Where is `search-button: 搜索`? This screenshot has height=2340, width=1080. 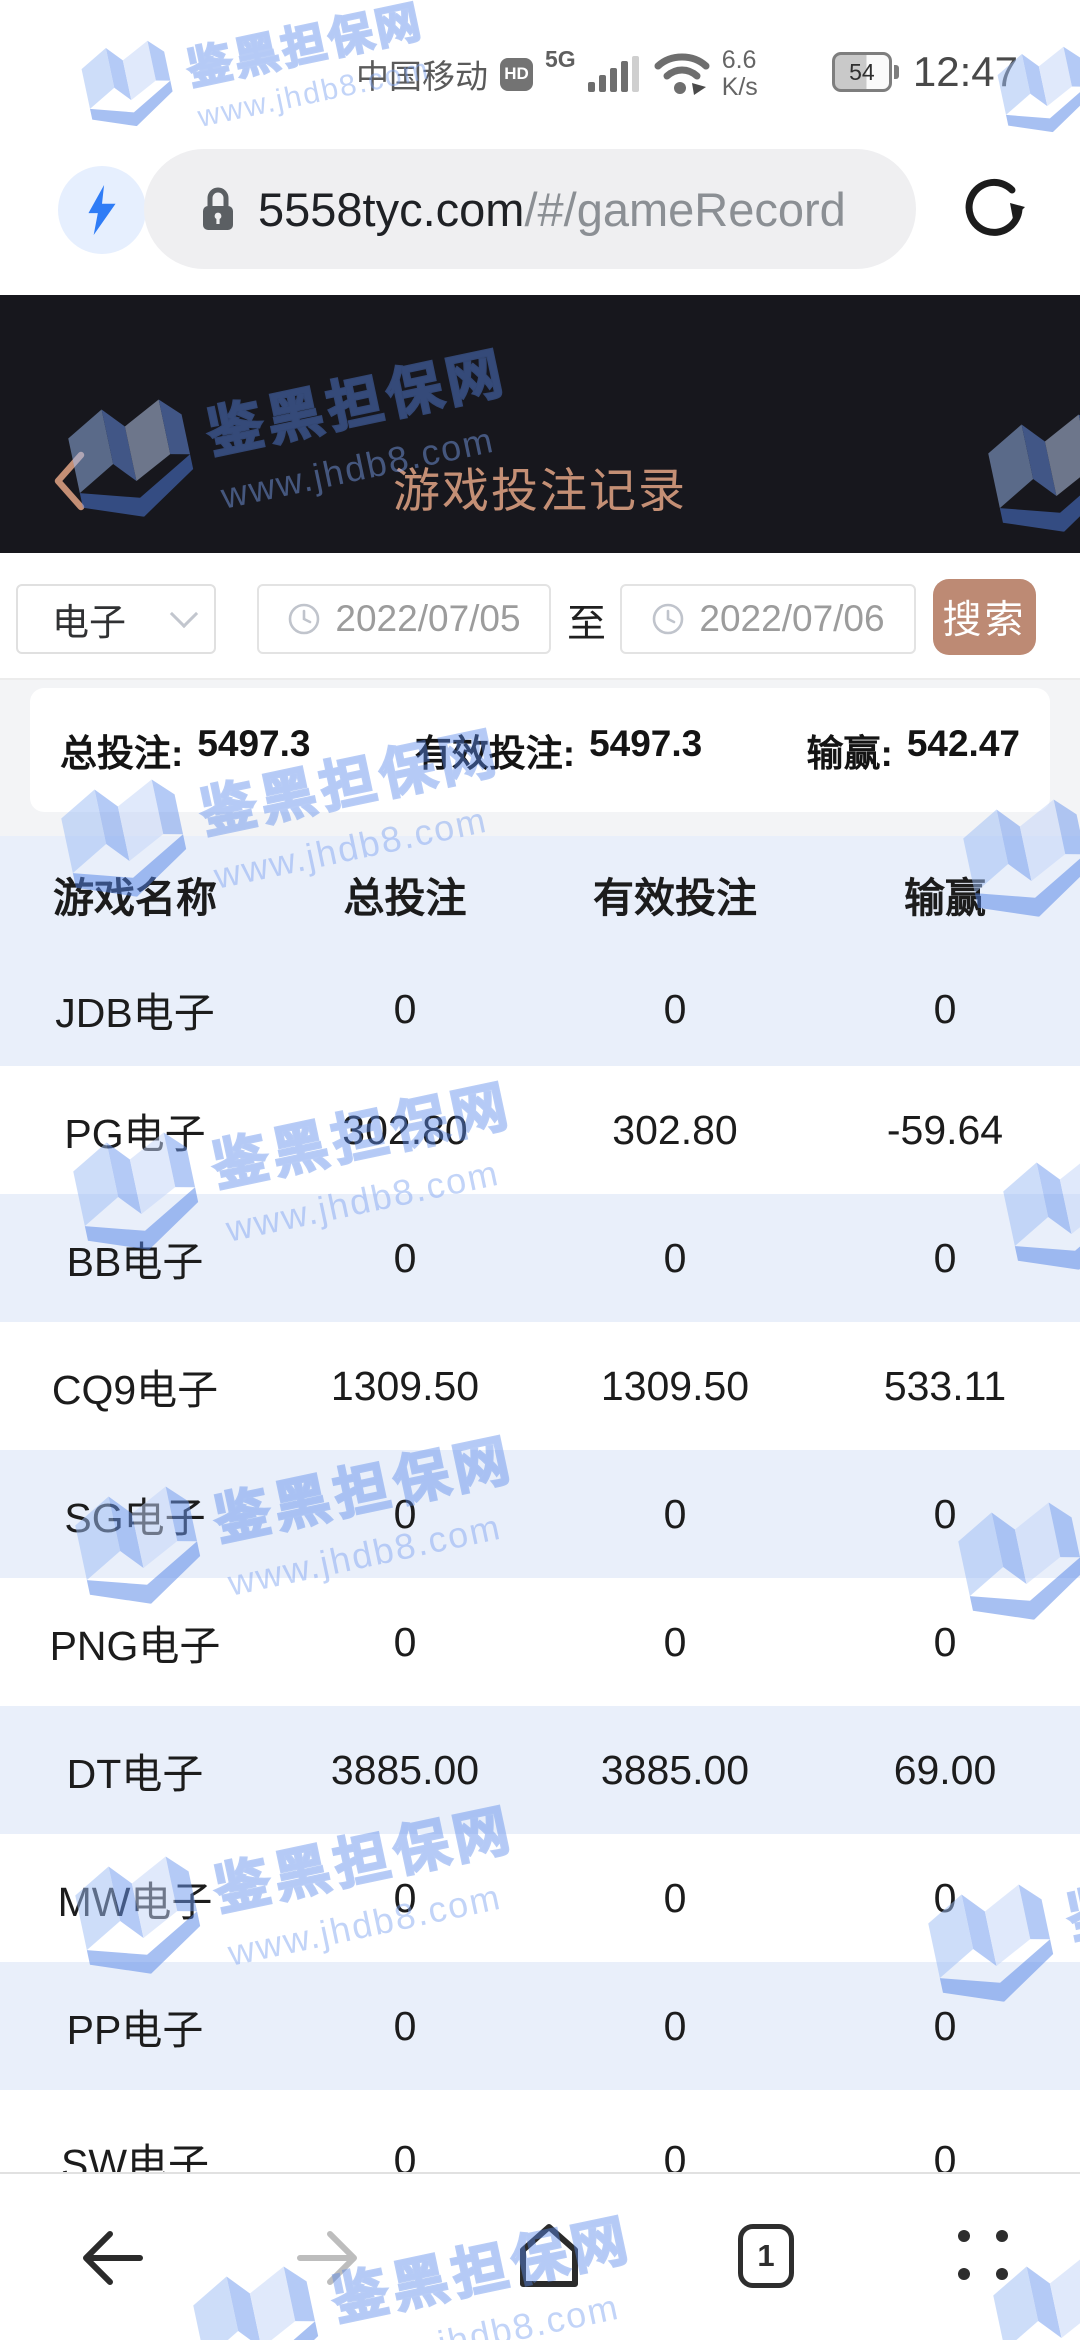 search-button: 搜索 is located at coordinates (984, 617).